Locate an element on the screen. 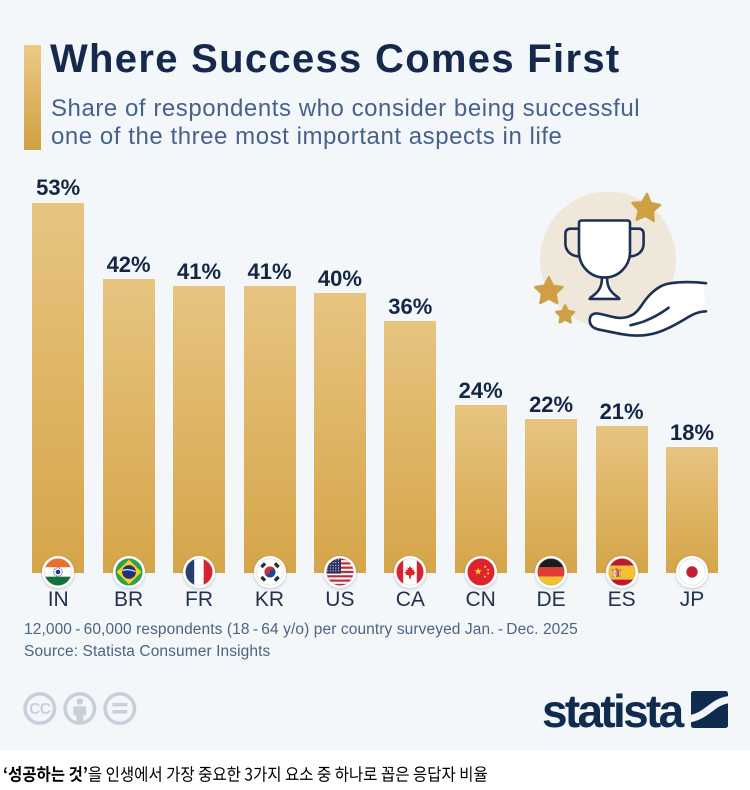 The height and width of the screenshot is (790, 750). svg-text: CC is located at coordinates (40, 709).